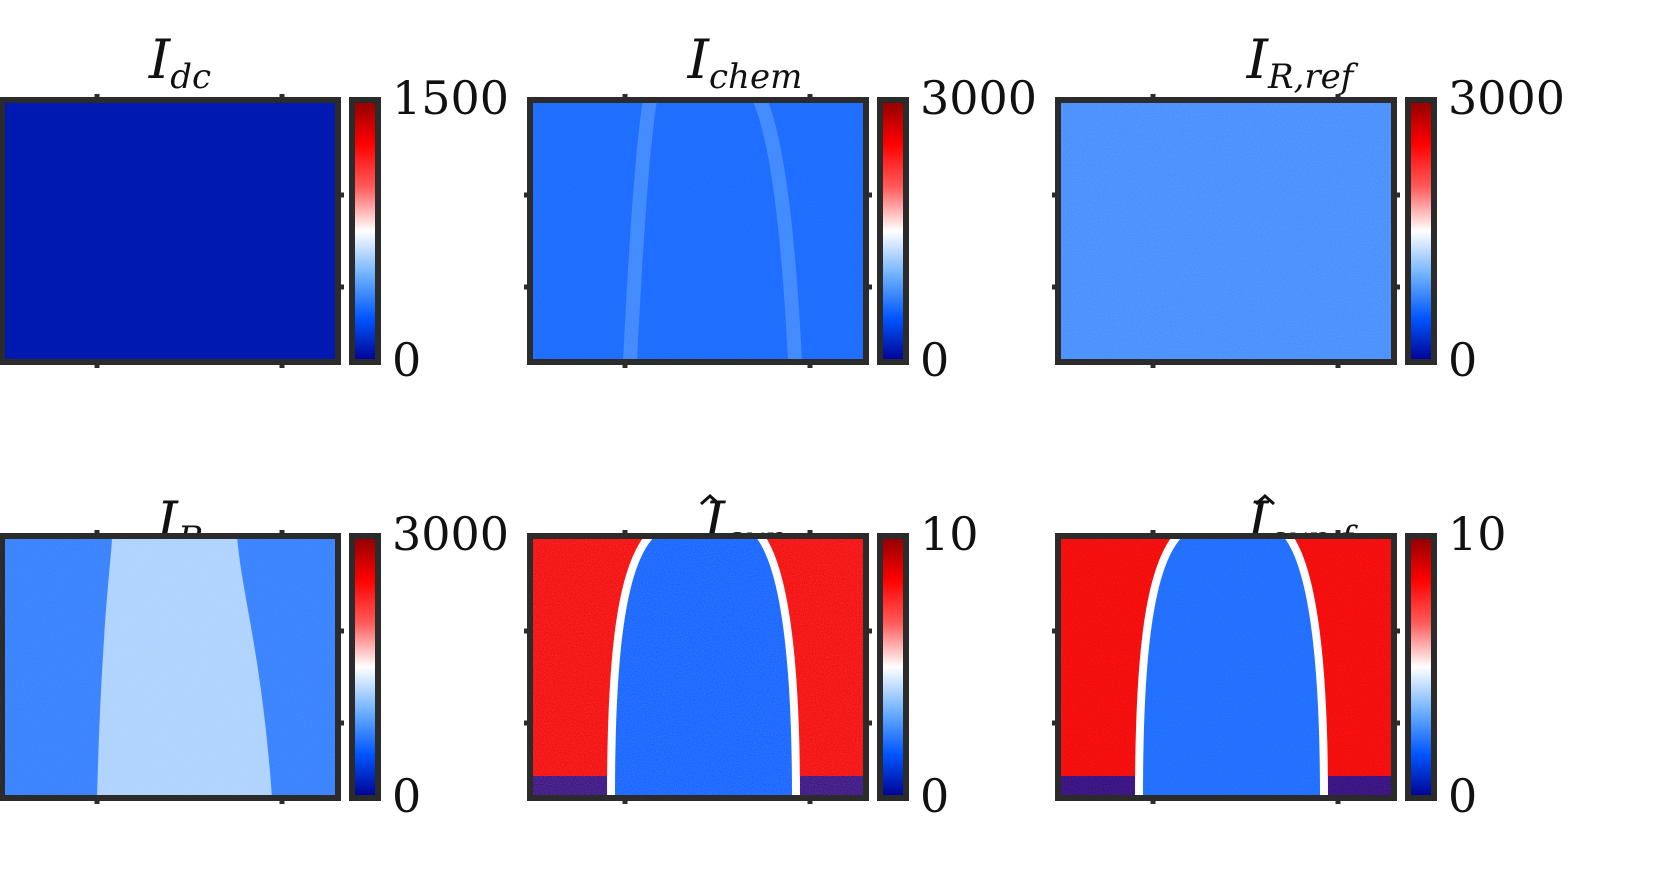 The image size is (1667, 877). What do you see at coordinates (190, 77) in the screenshot?
I see `title-subscript: dc` at bounding box center [190, 77].